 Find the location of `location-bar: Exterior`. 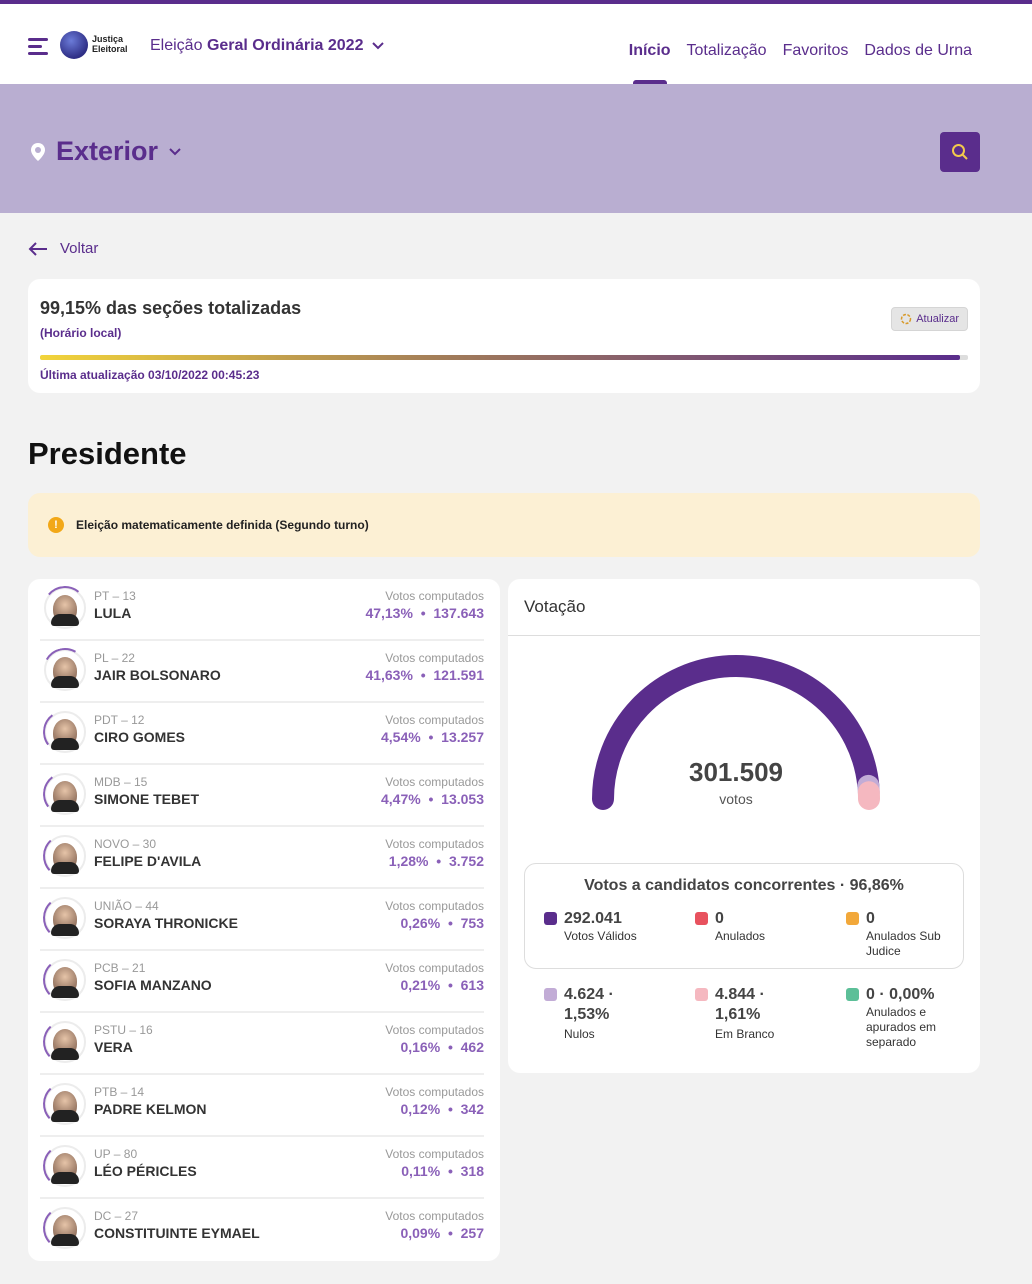

location-bar: Exterior is located at coordinates (516, 148).